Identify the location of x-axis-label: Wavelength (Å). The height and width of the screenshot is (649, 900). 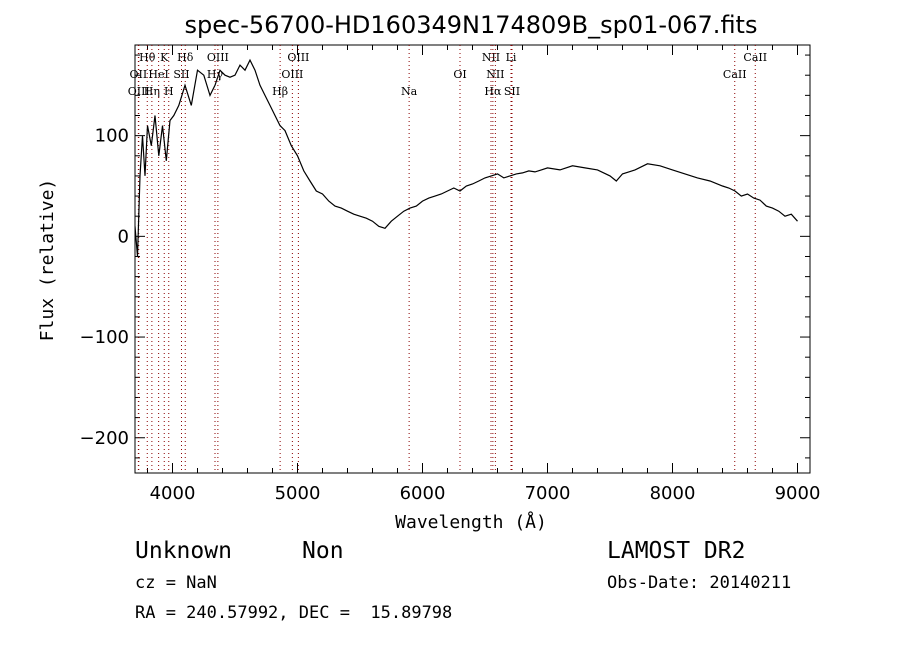
(471, 522).